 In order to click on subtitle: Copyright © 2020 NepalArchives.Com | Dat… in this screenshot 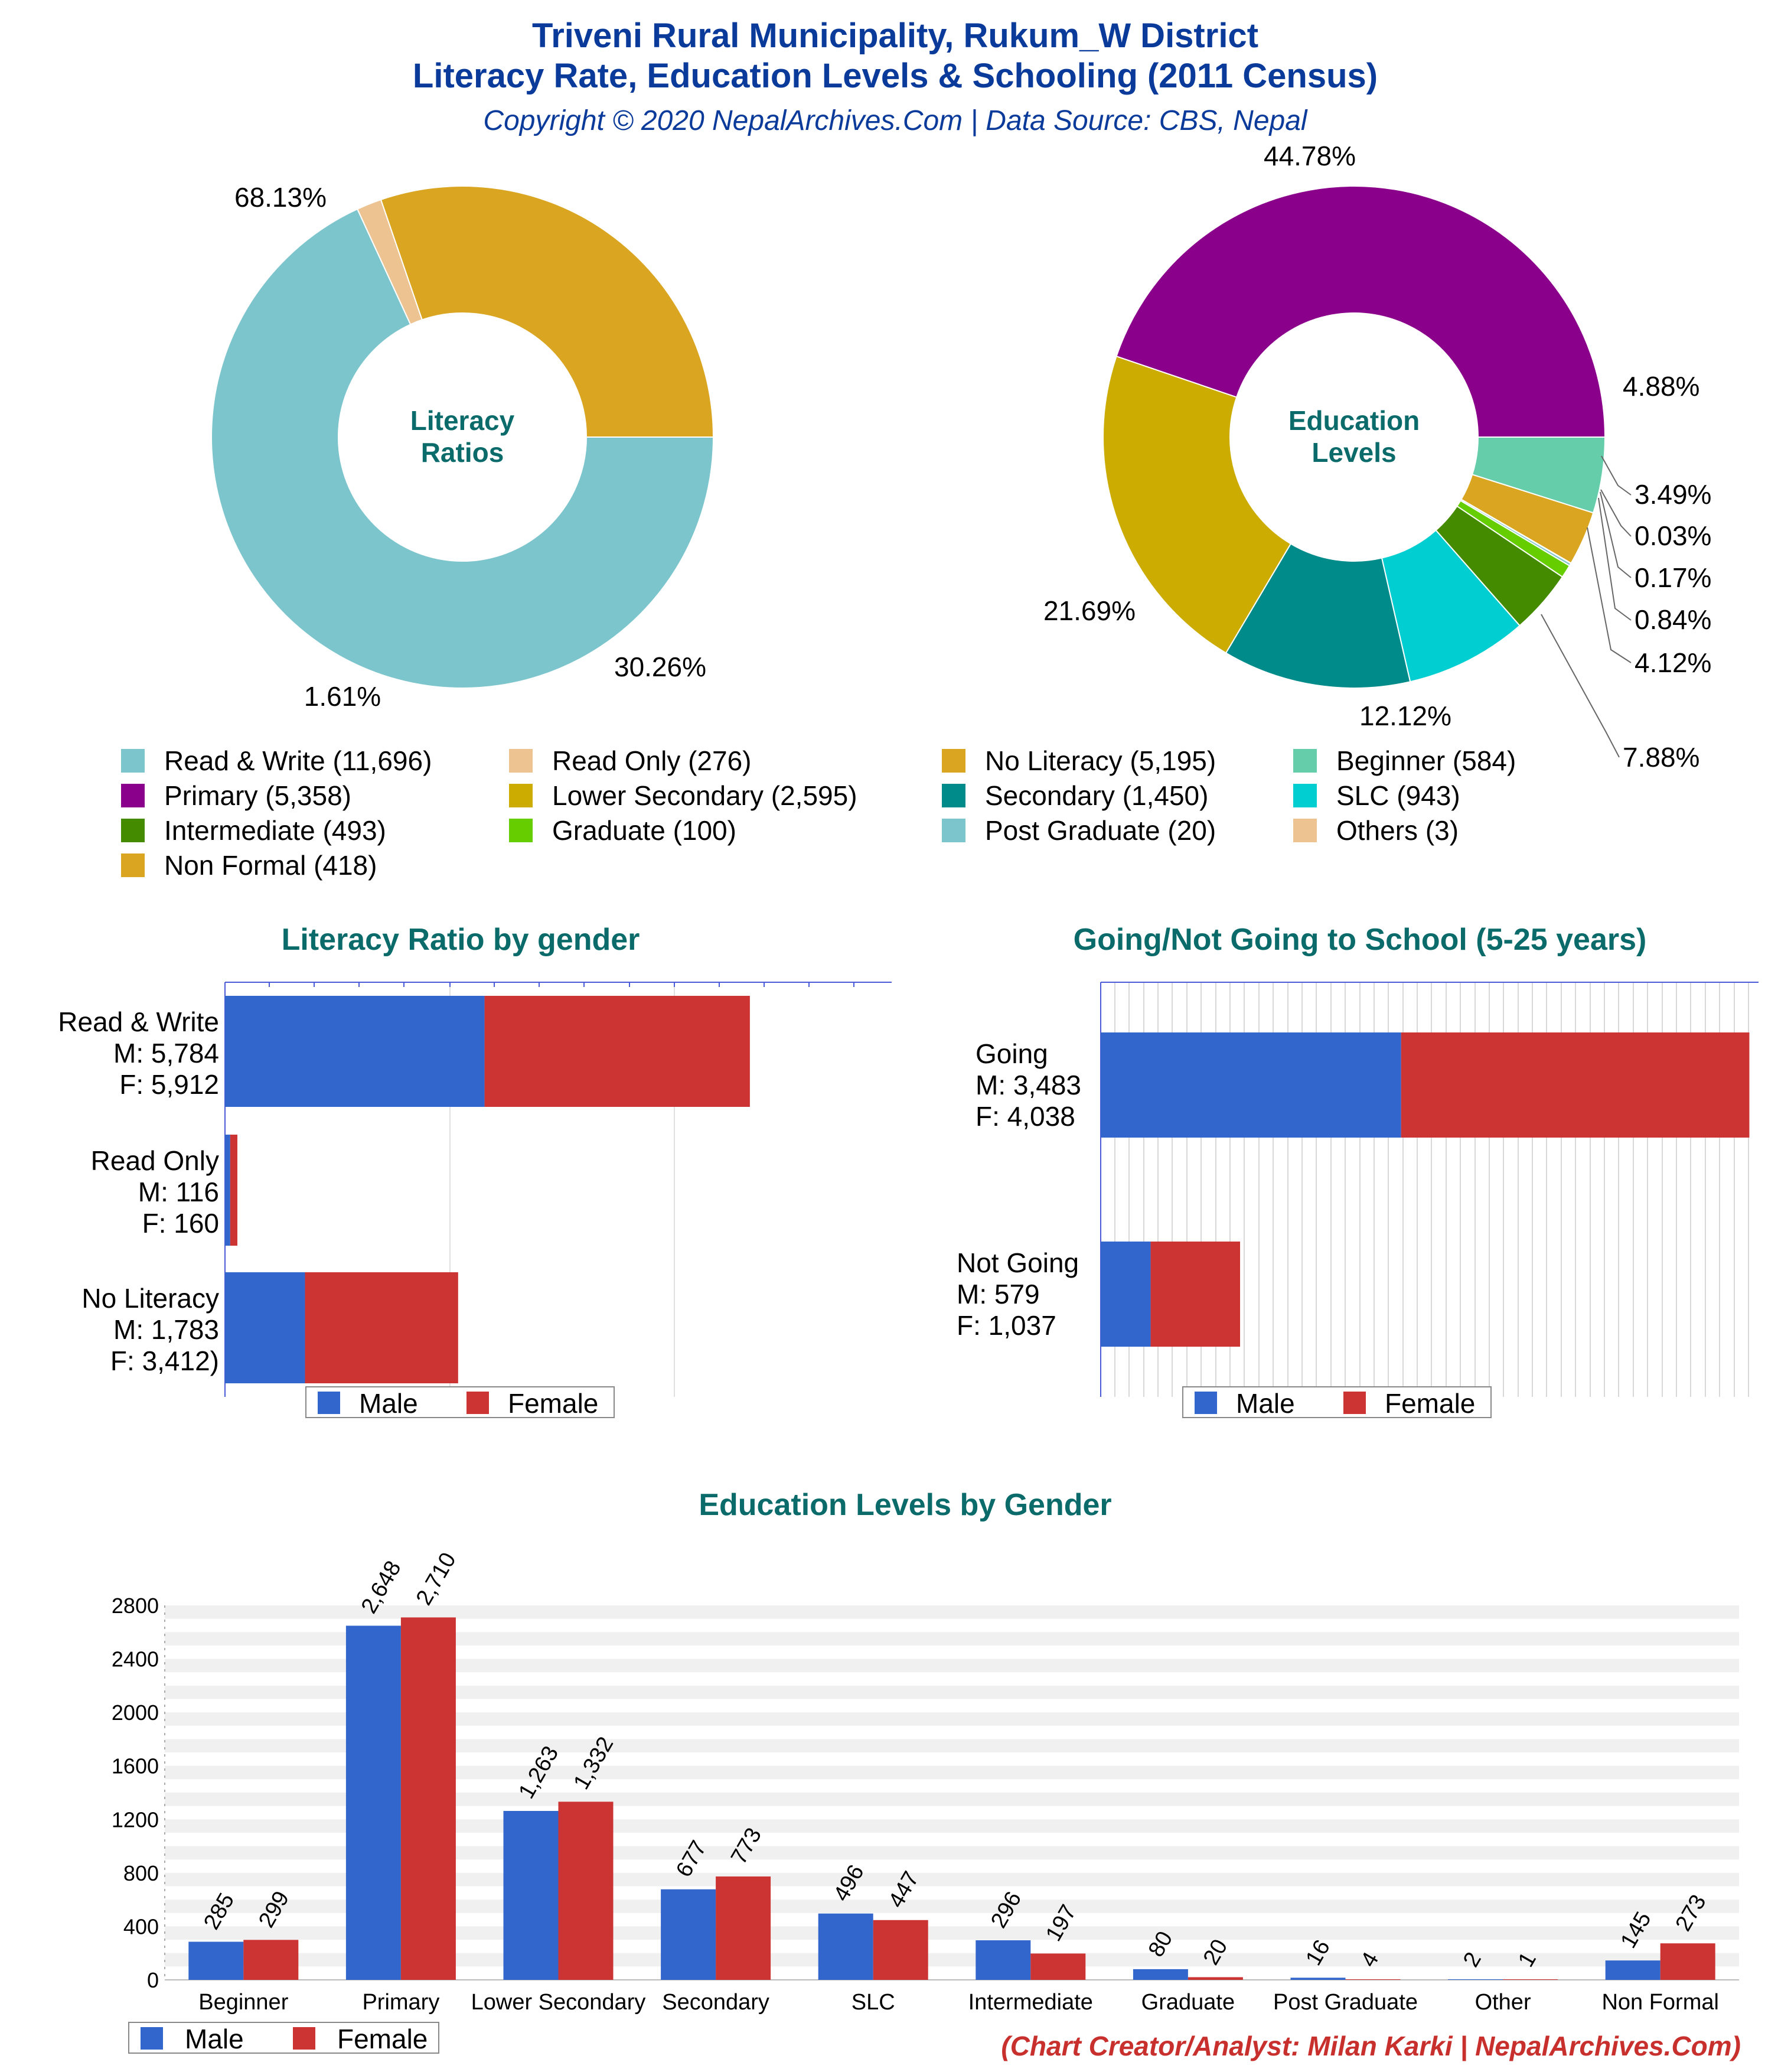, I will do `click(895, 120)`.